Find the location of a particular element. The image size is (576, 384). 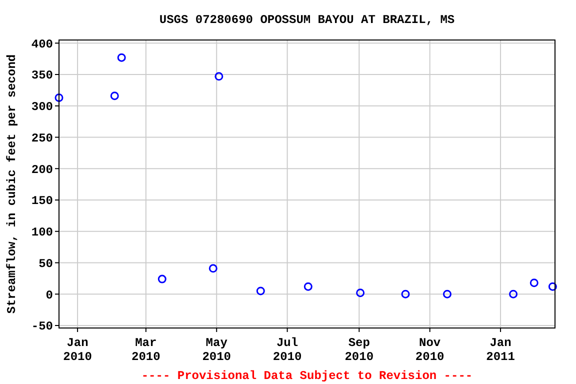

x-tick-label: Jul 2010 is located at coordinates (287, 350).